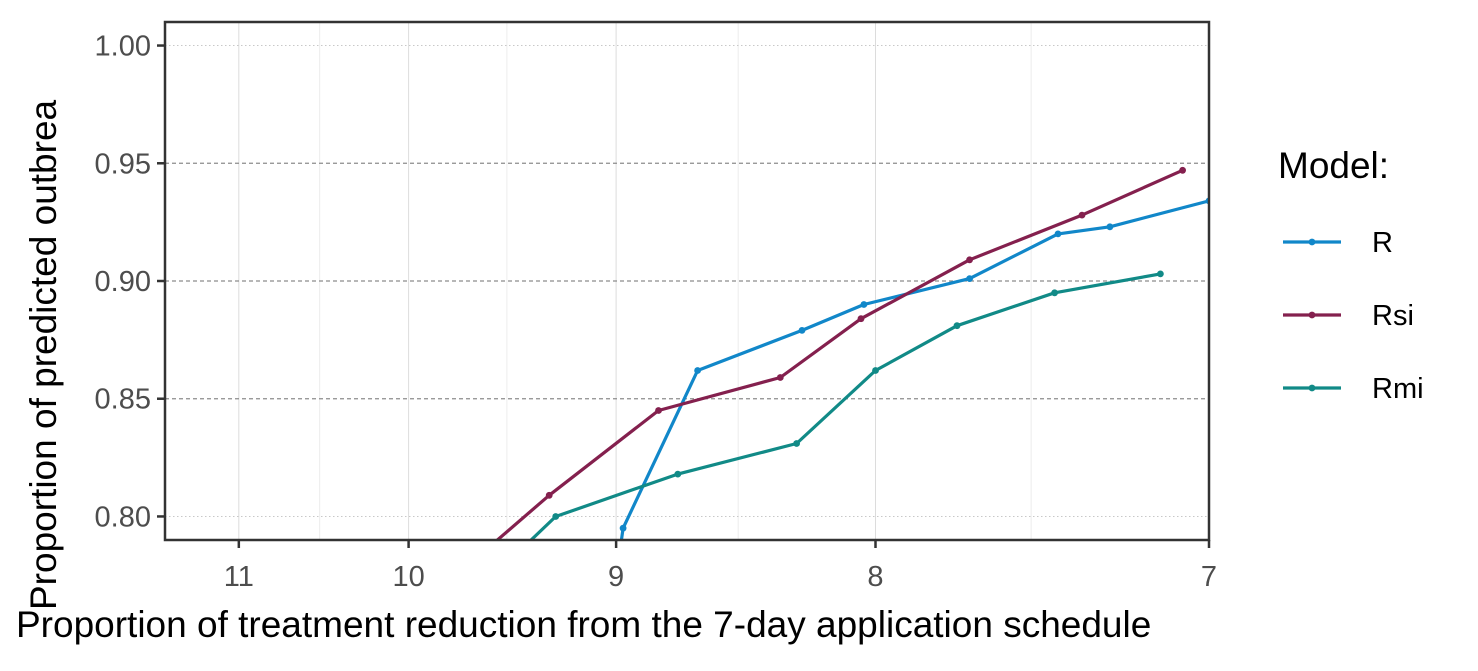  Describe the element at coordinates (1393, 316) in the screenshot. I see `legend-label-rsi: Rsi` at that location.